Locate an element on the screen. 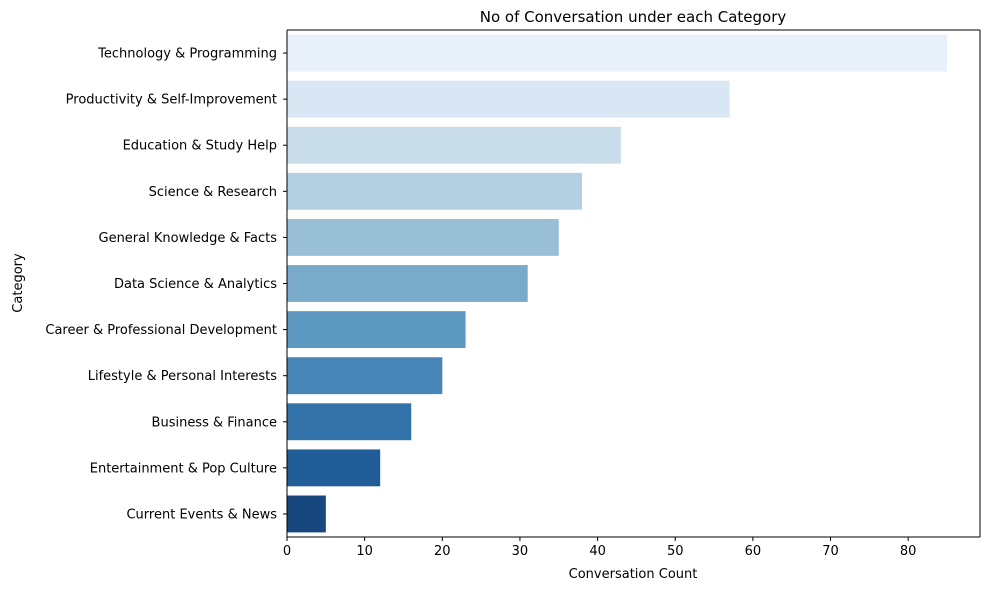  bar-productivity-and-self-improvement is located at coordinates (508, 99).